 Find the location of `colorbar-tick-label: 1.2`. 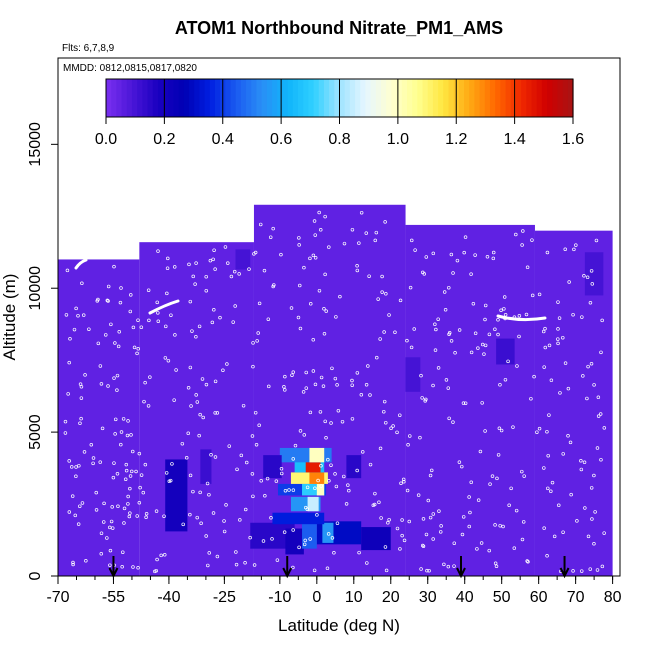

colorbar-tick-label: 1.2 is located at coordinates (456, 139).